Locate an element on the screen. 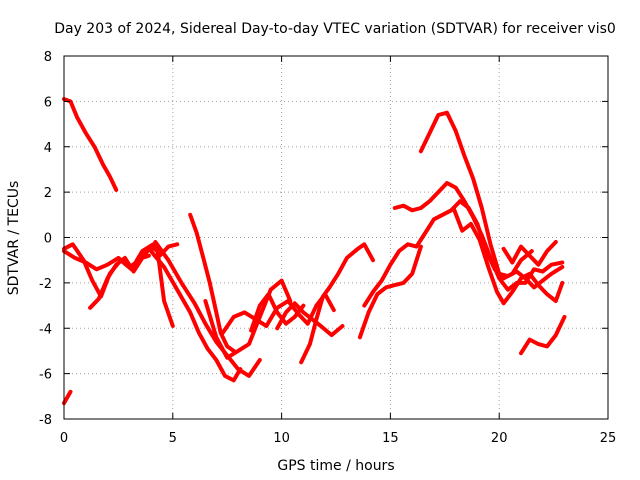 This screenshot has width=640, height=480. series-line-s2 is located at coordinates (67, 397).